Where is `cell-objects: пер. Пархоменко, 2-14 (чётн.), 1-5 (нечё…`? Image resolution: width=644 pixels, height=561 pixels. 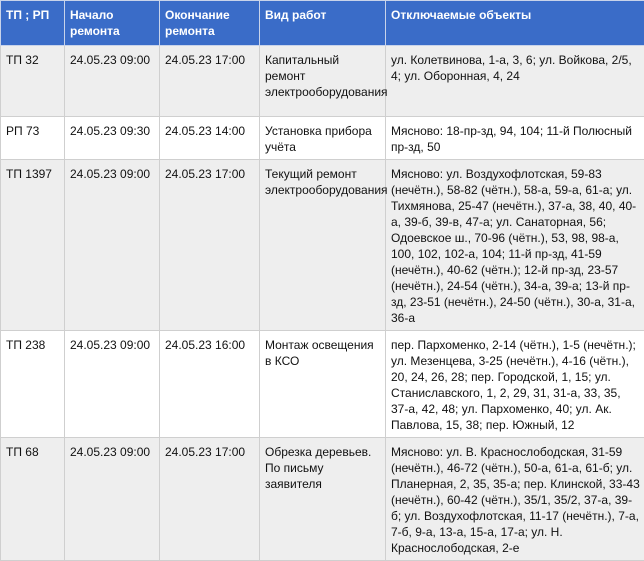 cell-objects: пер. Пархоменко, 2-14 (чётн.), 1-5 (нечё… is located at coordinates (515, 384).